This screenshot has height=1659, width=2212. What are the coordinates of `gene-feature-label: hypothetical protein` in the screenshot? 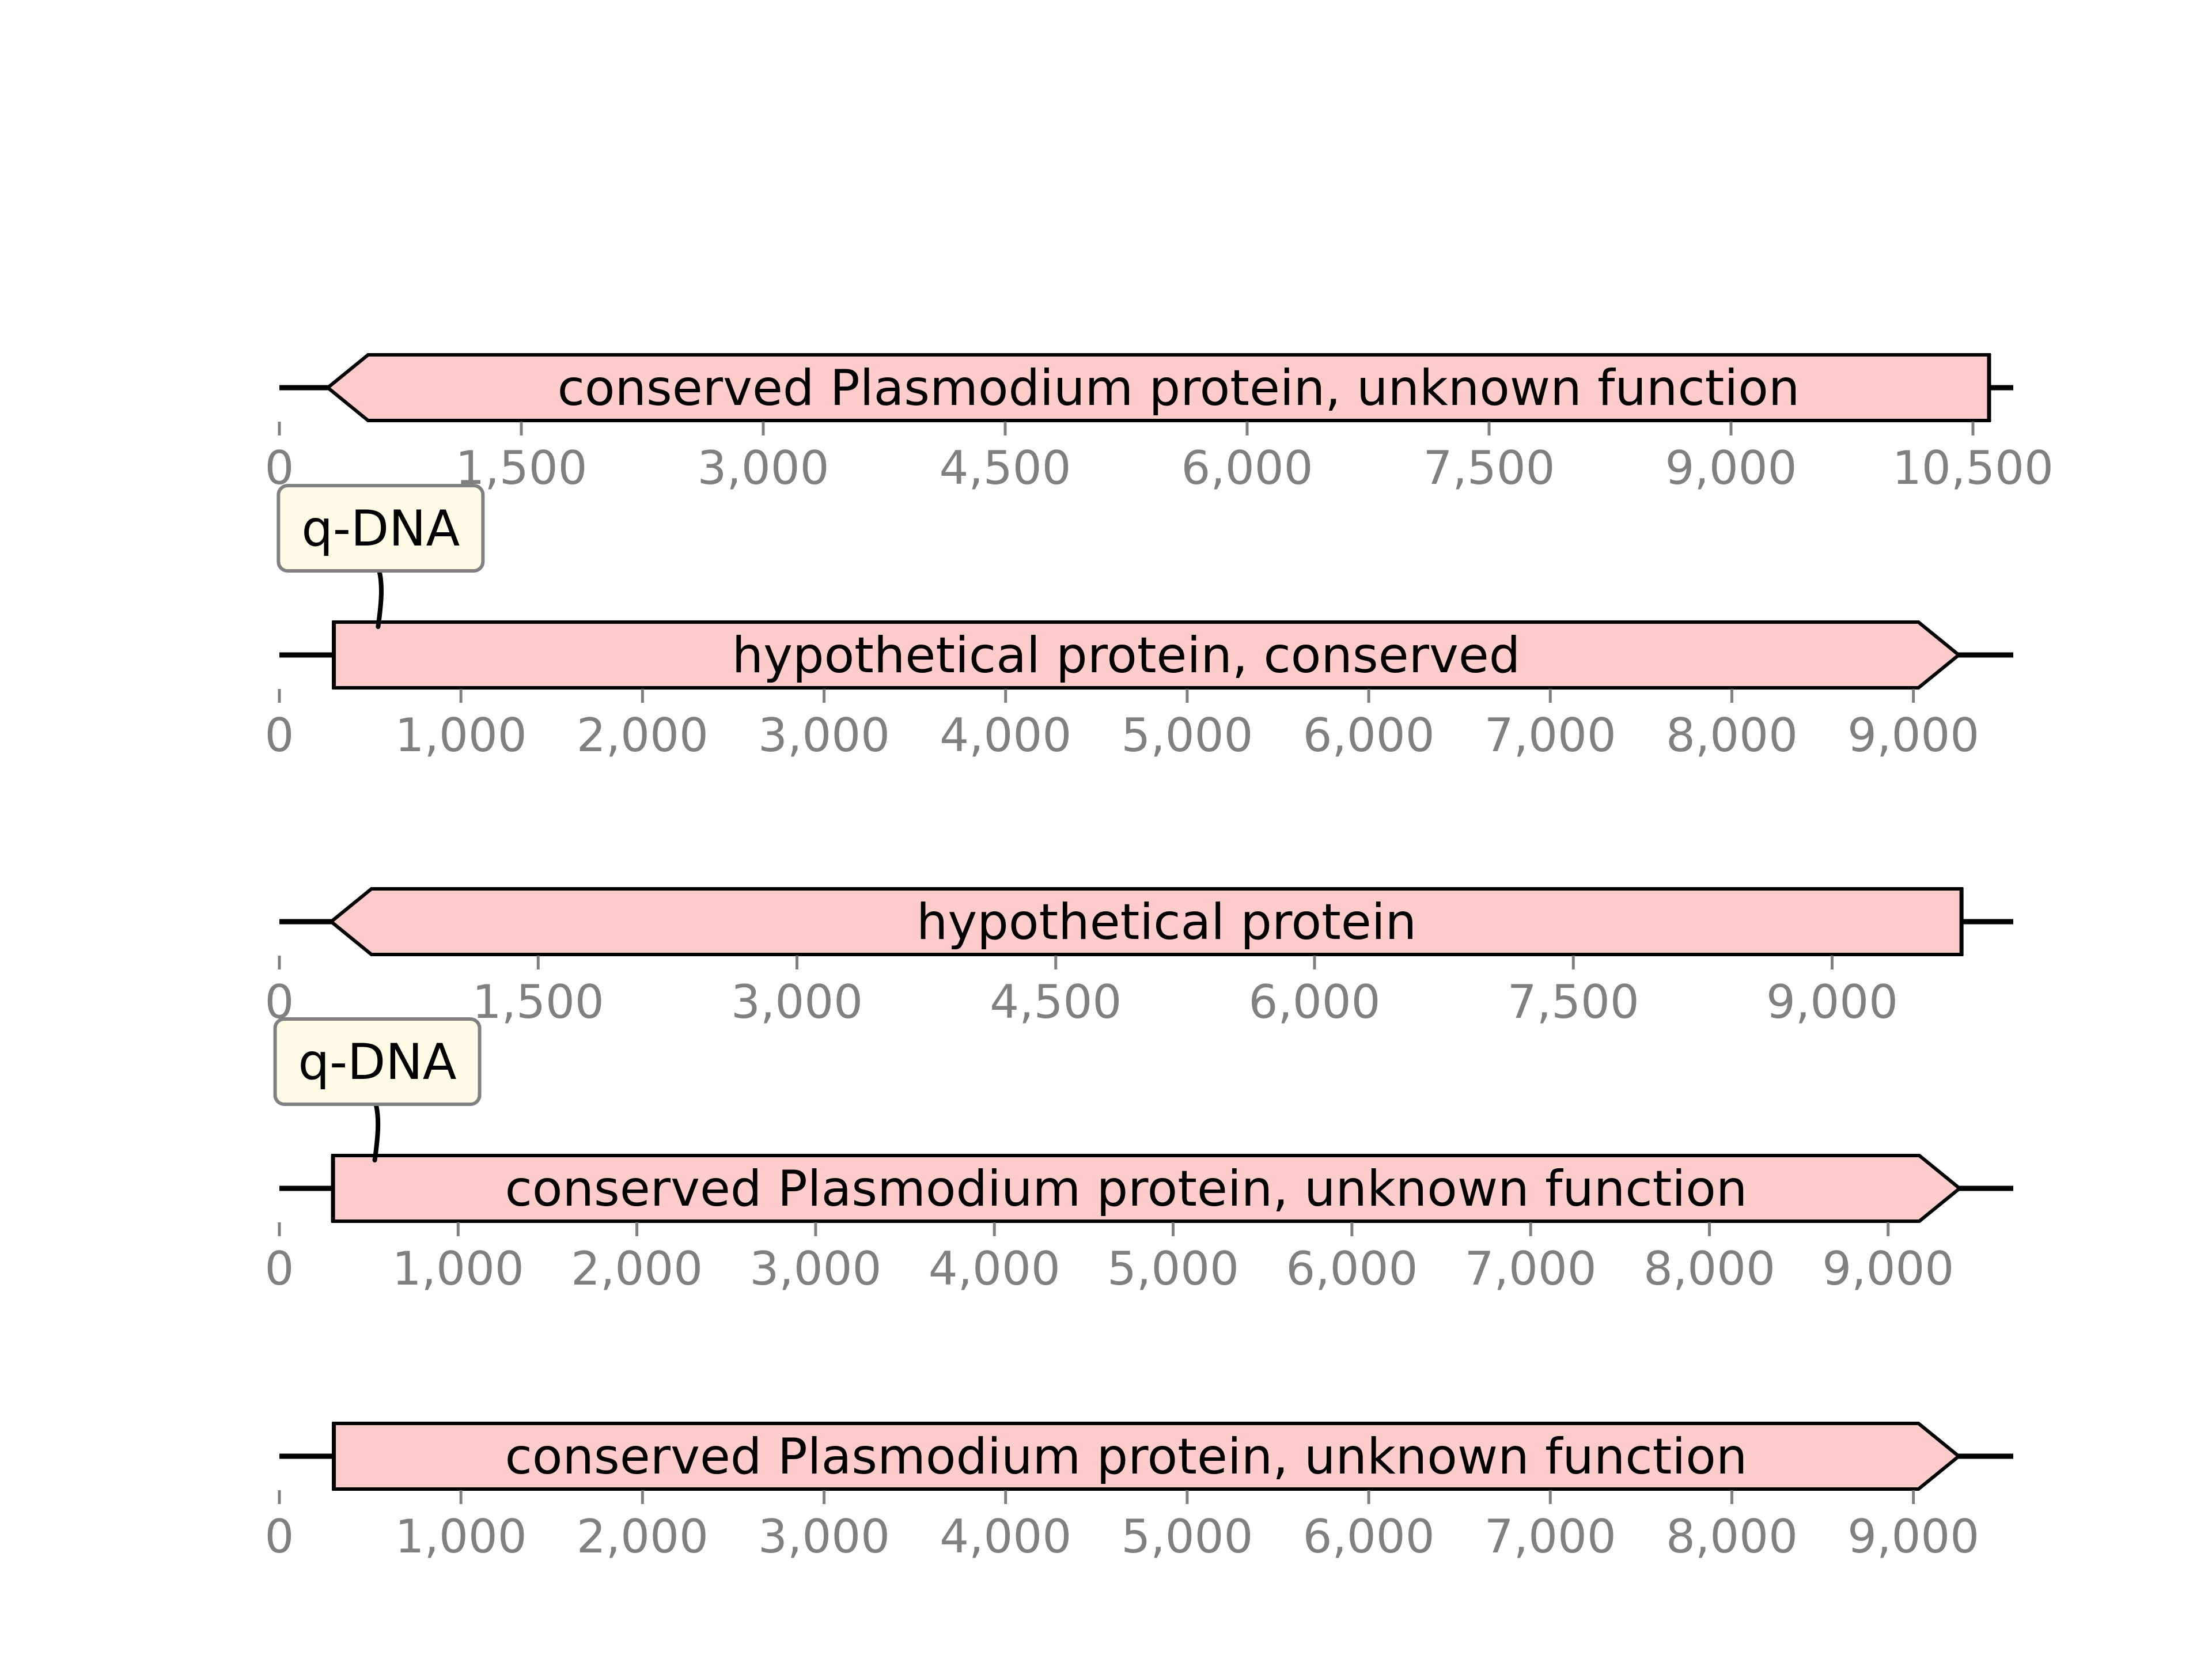 It's located at (1166, 922).